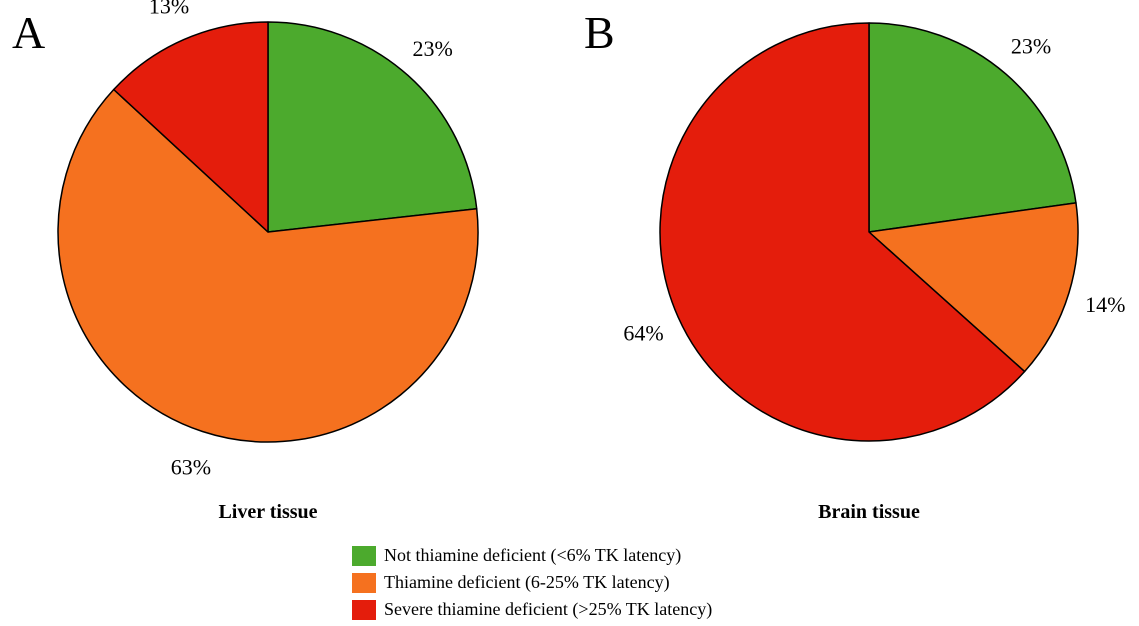  What do you see at coordinates (267, 512) in the screenshot?
I see `chart-title-a: Liver tissue` at bounding box center [267, 512].